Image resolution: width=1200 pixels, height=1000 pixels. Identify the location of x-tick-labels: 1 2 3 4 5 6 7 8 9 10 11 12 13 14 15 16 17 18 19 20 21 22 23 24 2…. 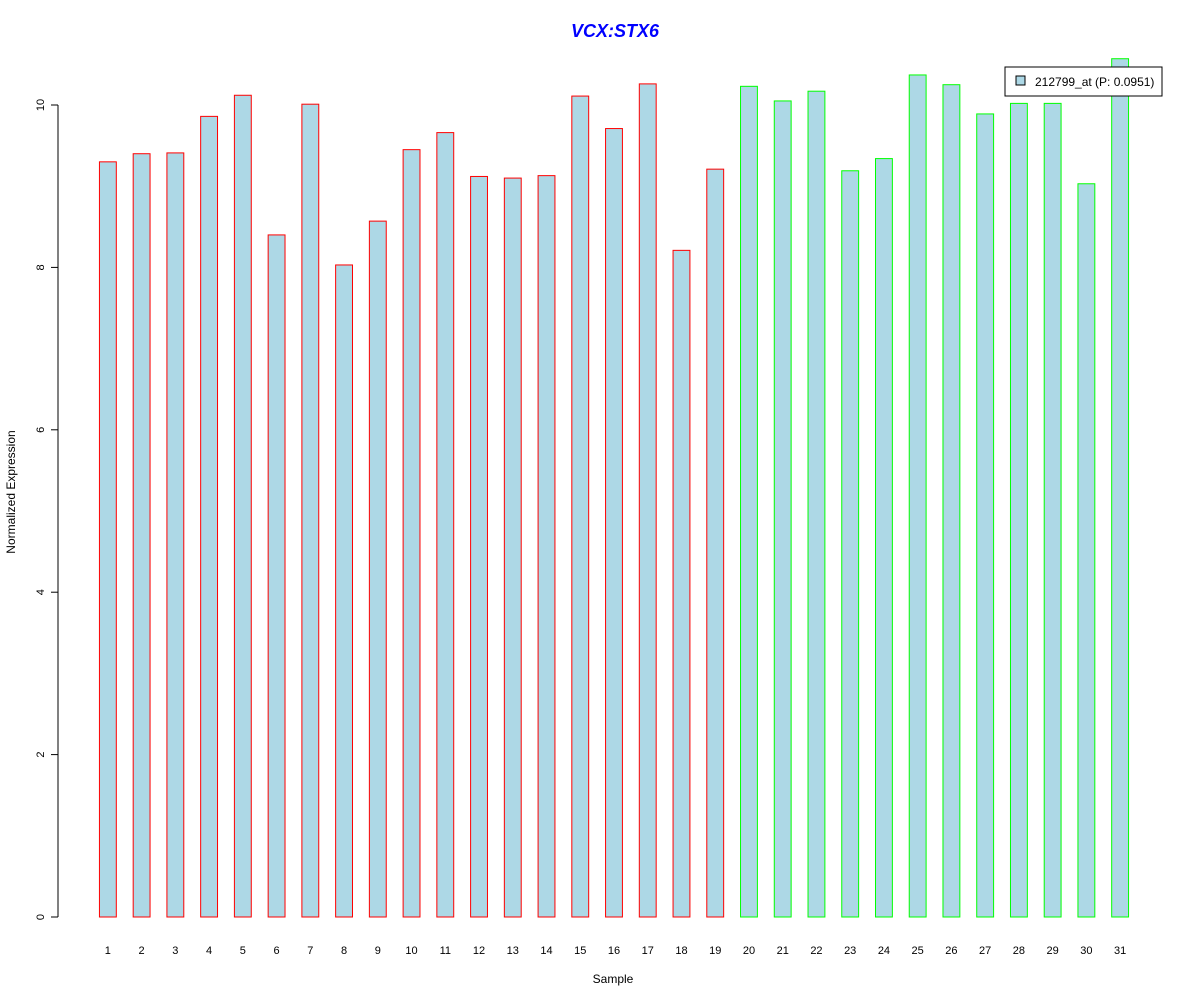
(615, 951).